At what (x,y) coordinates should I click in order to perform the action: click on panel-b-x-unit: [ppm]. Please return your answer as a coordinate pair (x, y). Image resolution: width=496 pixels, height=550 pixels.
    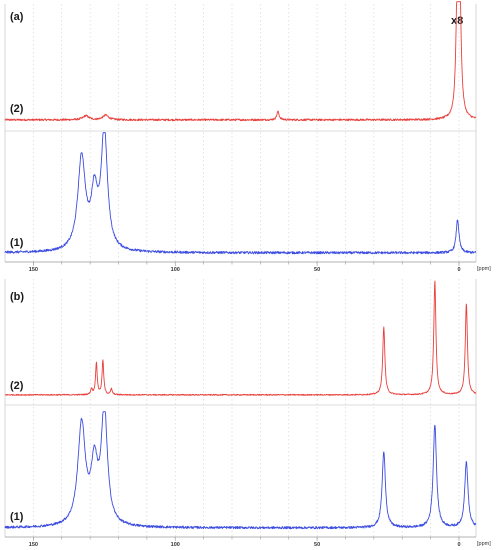
    Looking at the image, I should click on (484, 544).